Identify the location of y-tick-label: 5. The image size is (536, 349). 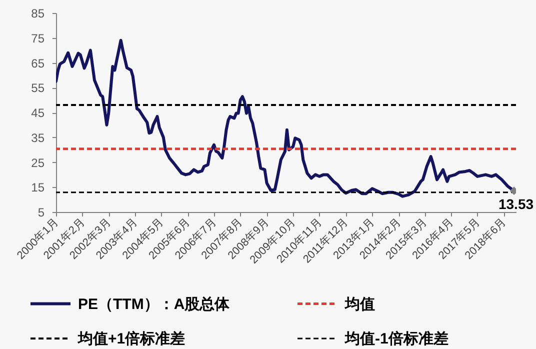
(41, 213).